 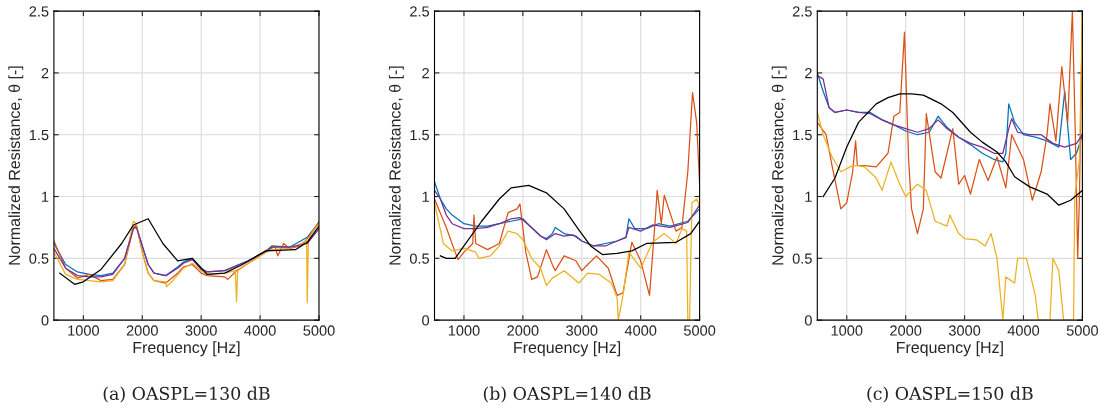 What do you see at coordinates (567, 394) in the screenshot?
I see `text: (b) OASPL=140 dB` at bounding box center [567, 394].